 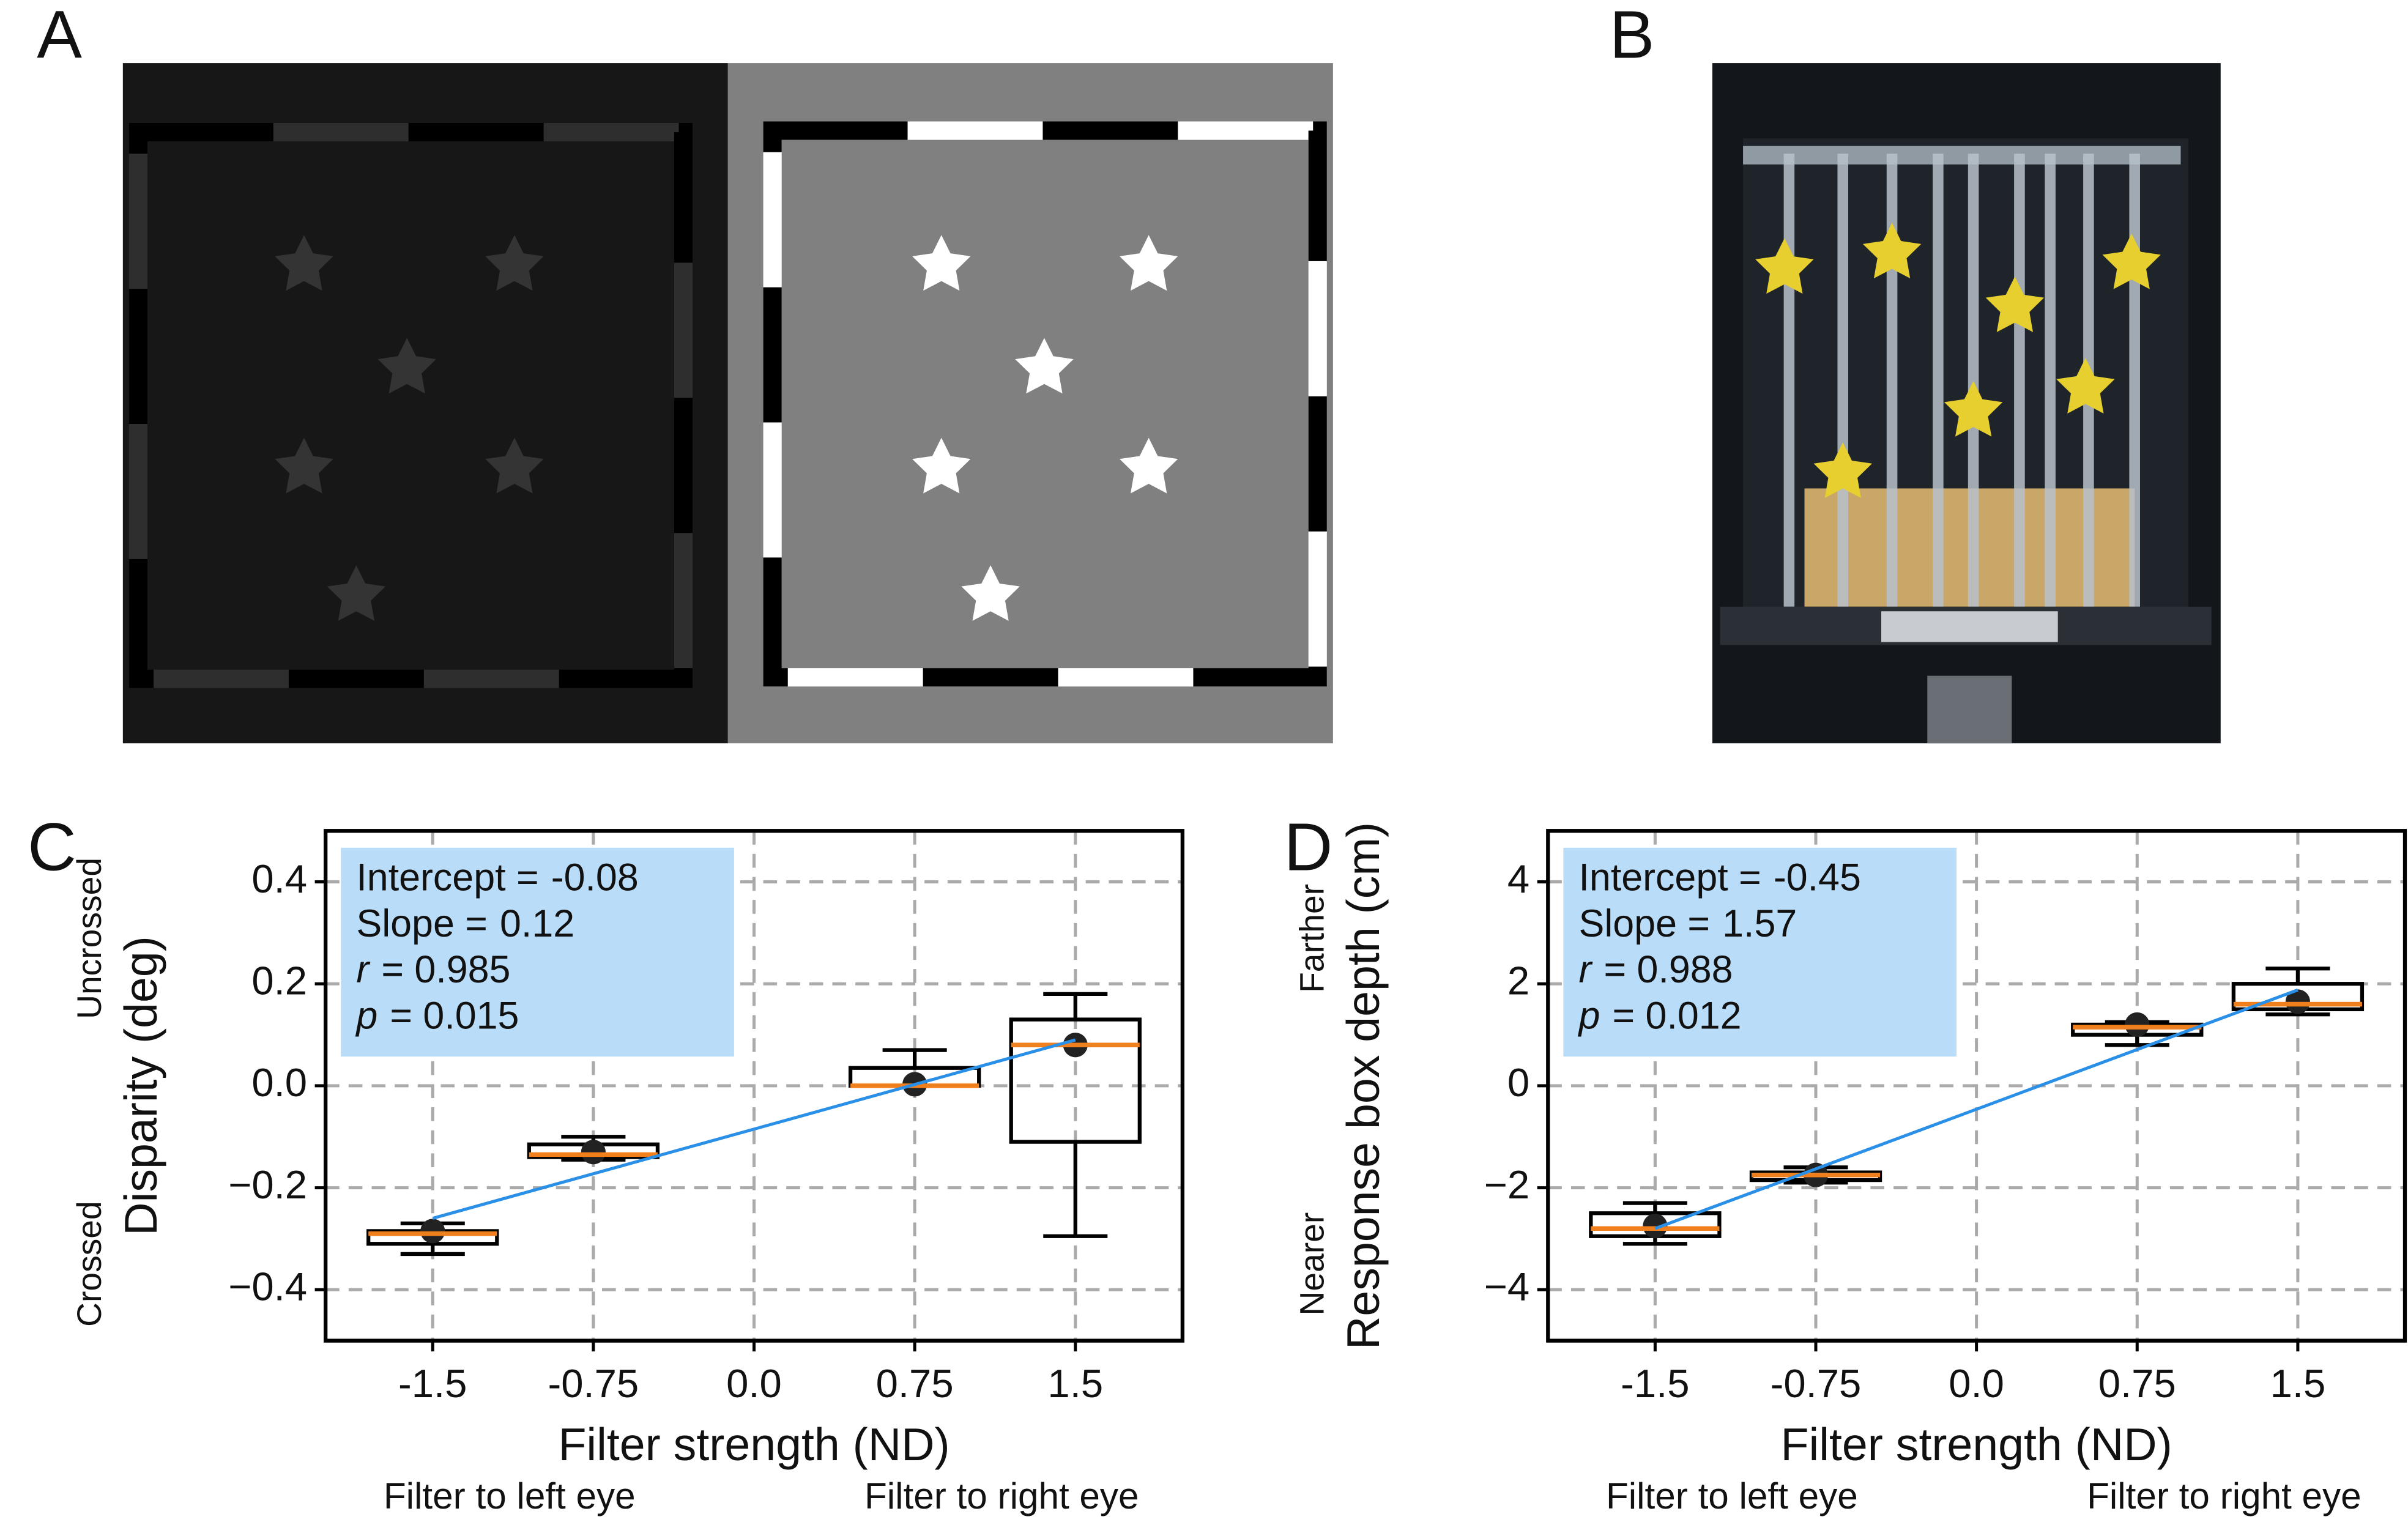 I want to click on panel-label: B, so click(x=1632, y=36).